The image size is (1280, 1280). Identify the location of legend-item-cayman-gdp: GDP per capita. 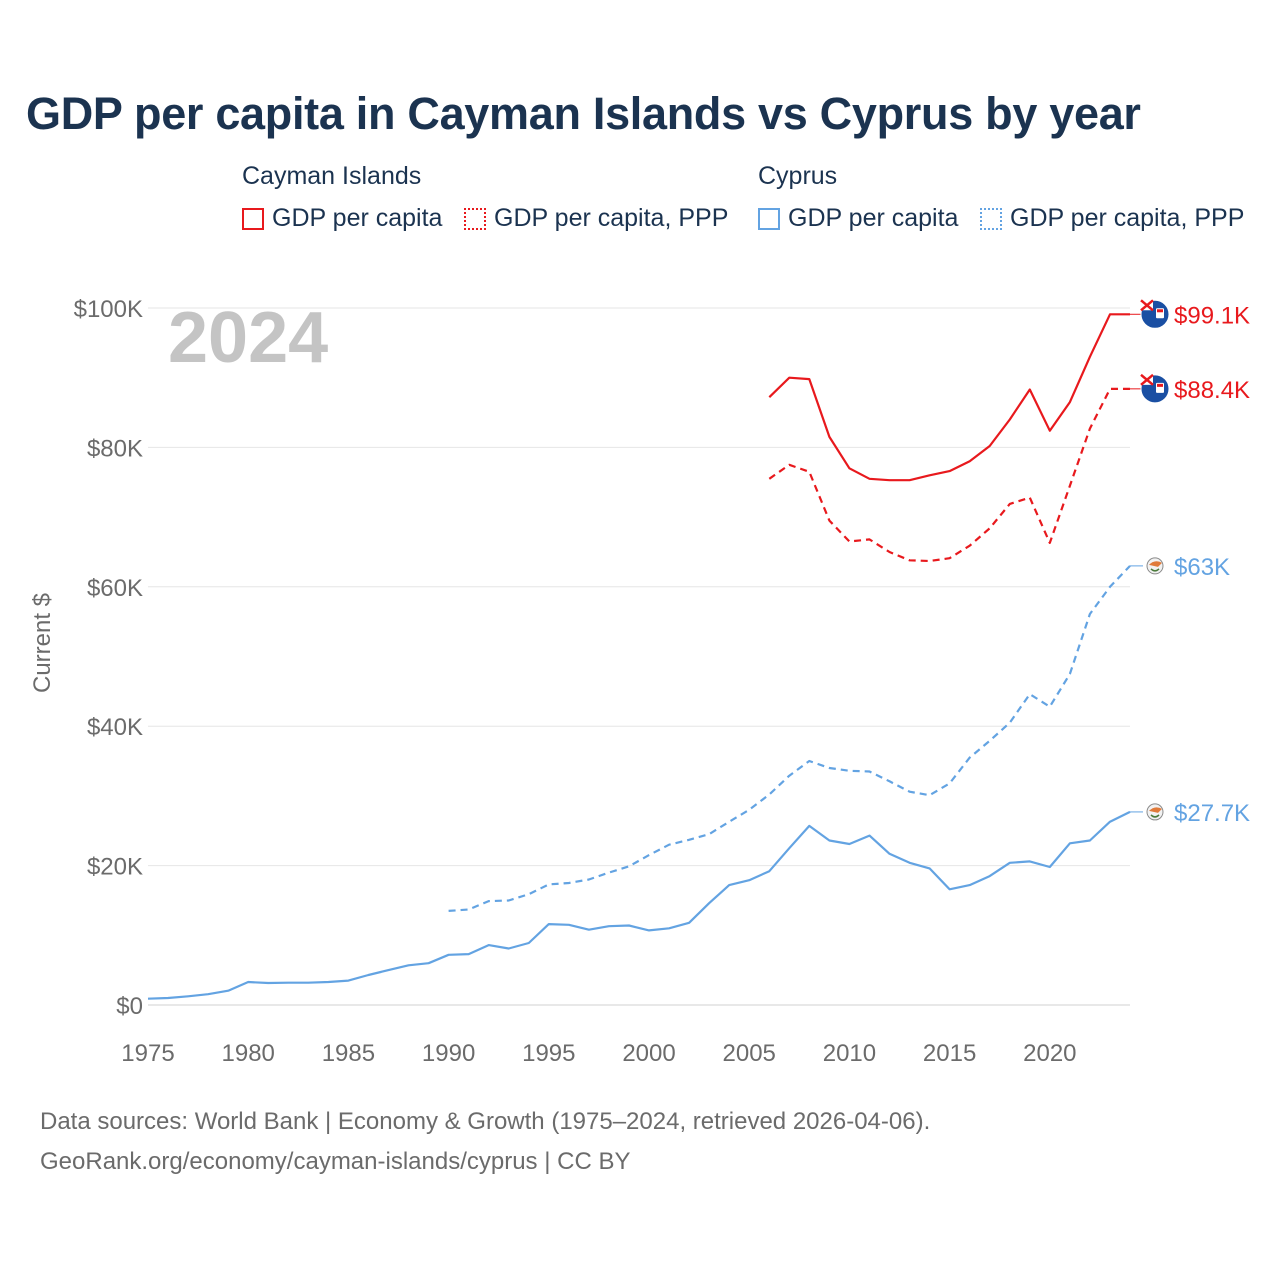
(342, 218).